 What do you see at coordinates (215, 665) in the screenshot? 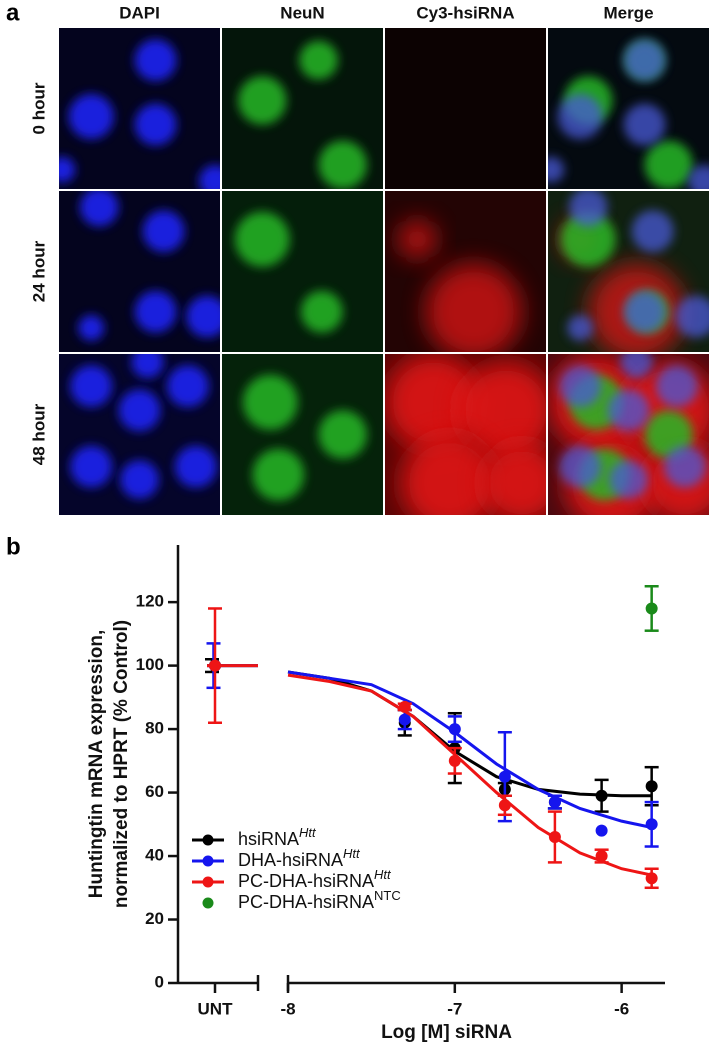
I see `control-point` at bounding box center [215, 665].